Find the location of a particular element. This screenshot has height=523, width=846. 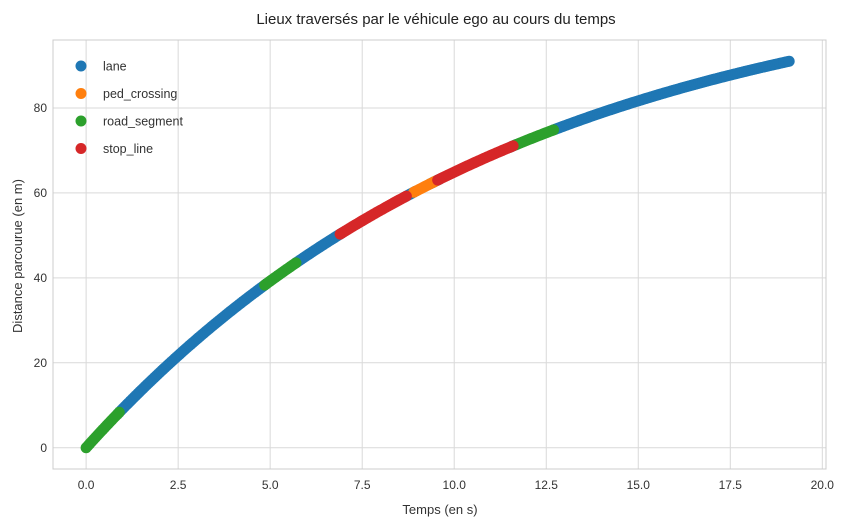

legend-label: road_segment is located at coordinates (143, 122).